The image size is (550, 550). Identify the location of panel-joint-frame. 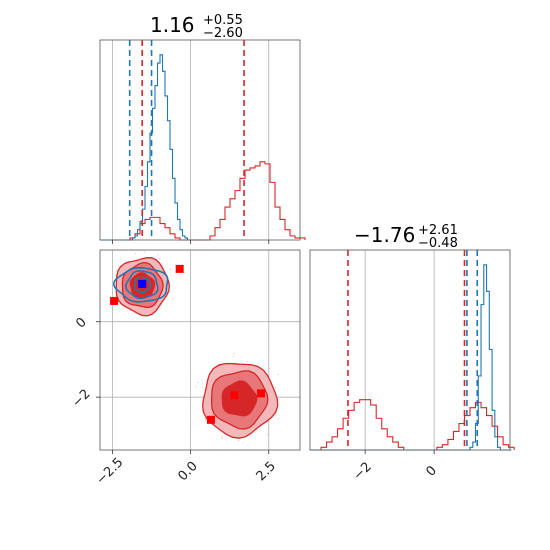
(200, 350).